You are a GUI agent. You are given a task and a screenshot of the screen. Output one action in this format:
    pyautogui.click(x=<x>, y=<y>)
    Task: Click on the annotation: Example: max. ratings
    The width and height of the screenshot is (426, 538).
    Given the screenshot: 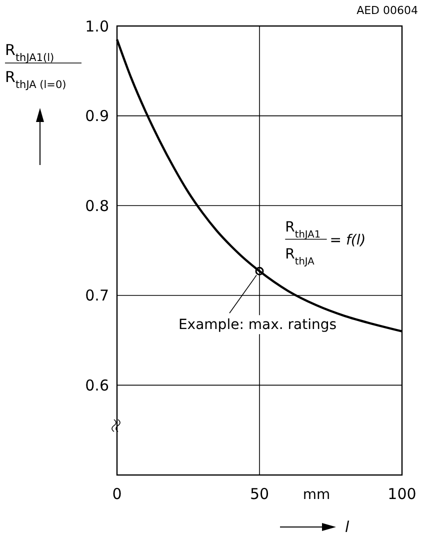 What is the action you would take?
    pyautogui.click(x=257, y=325)
    